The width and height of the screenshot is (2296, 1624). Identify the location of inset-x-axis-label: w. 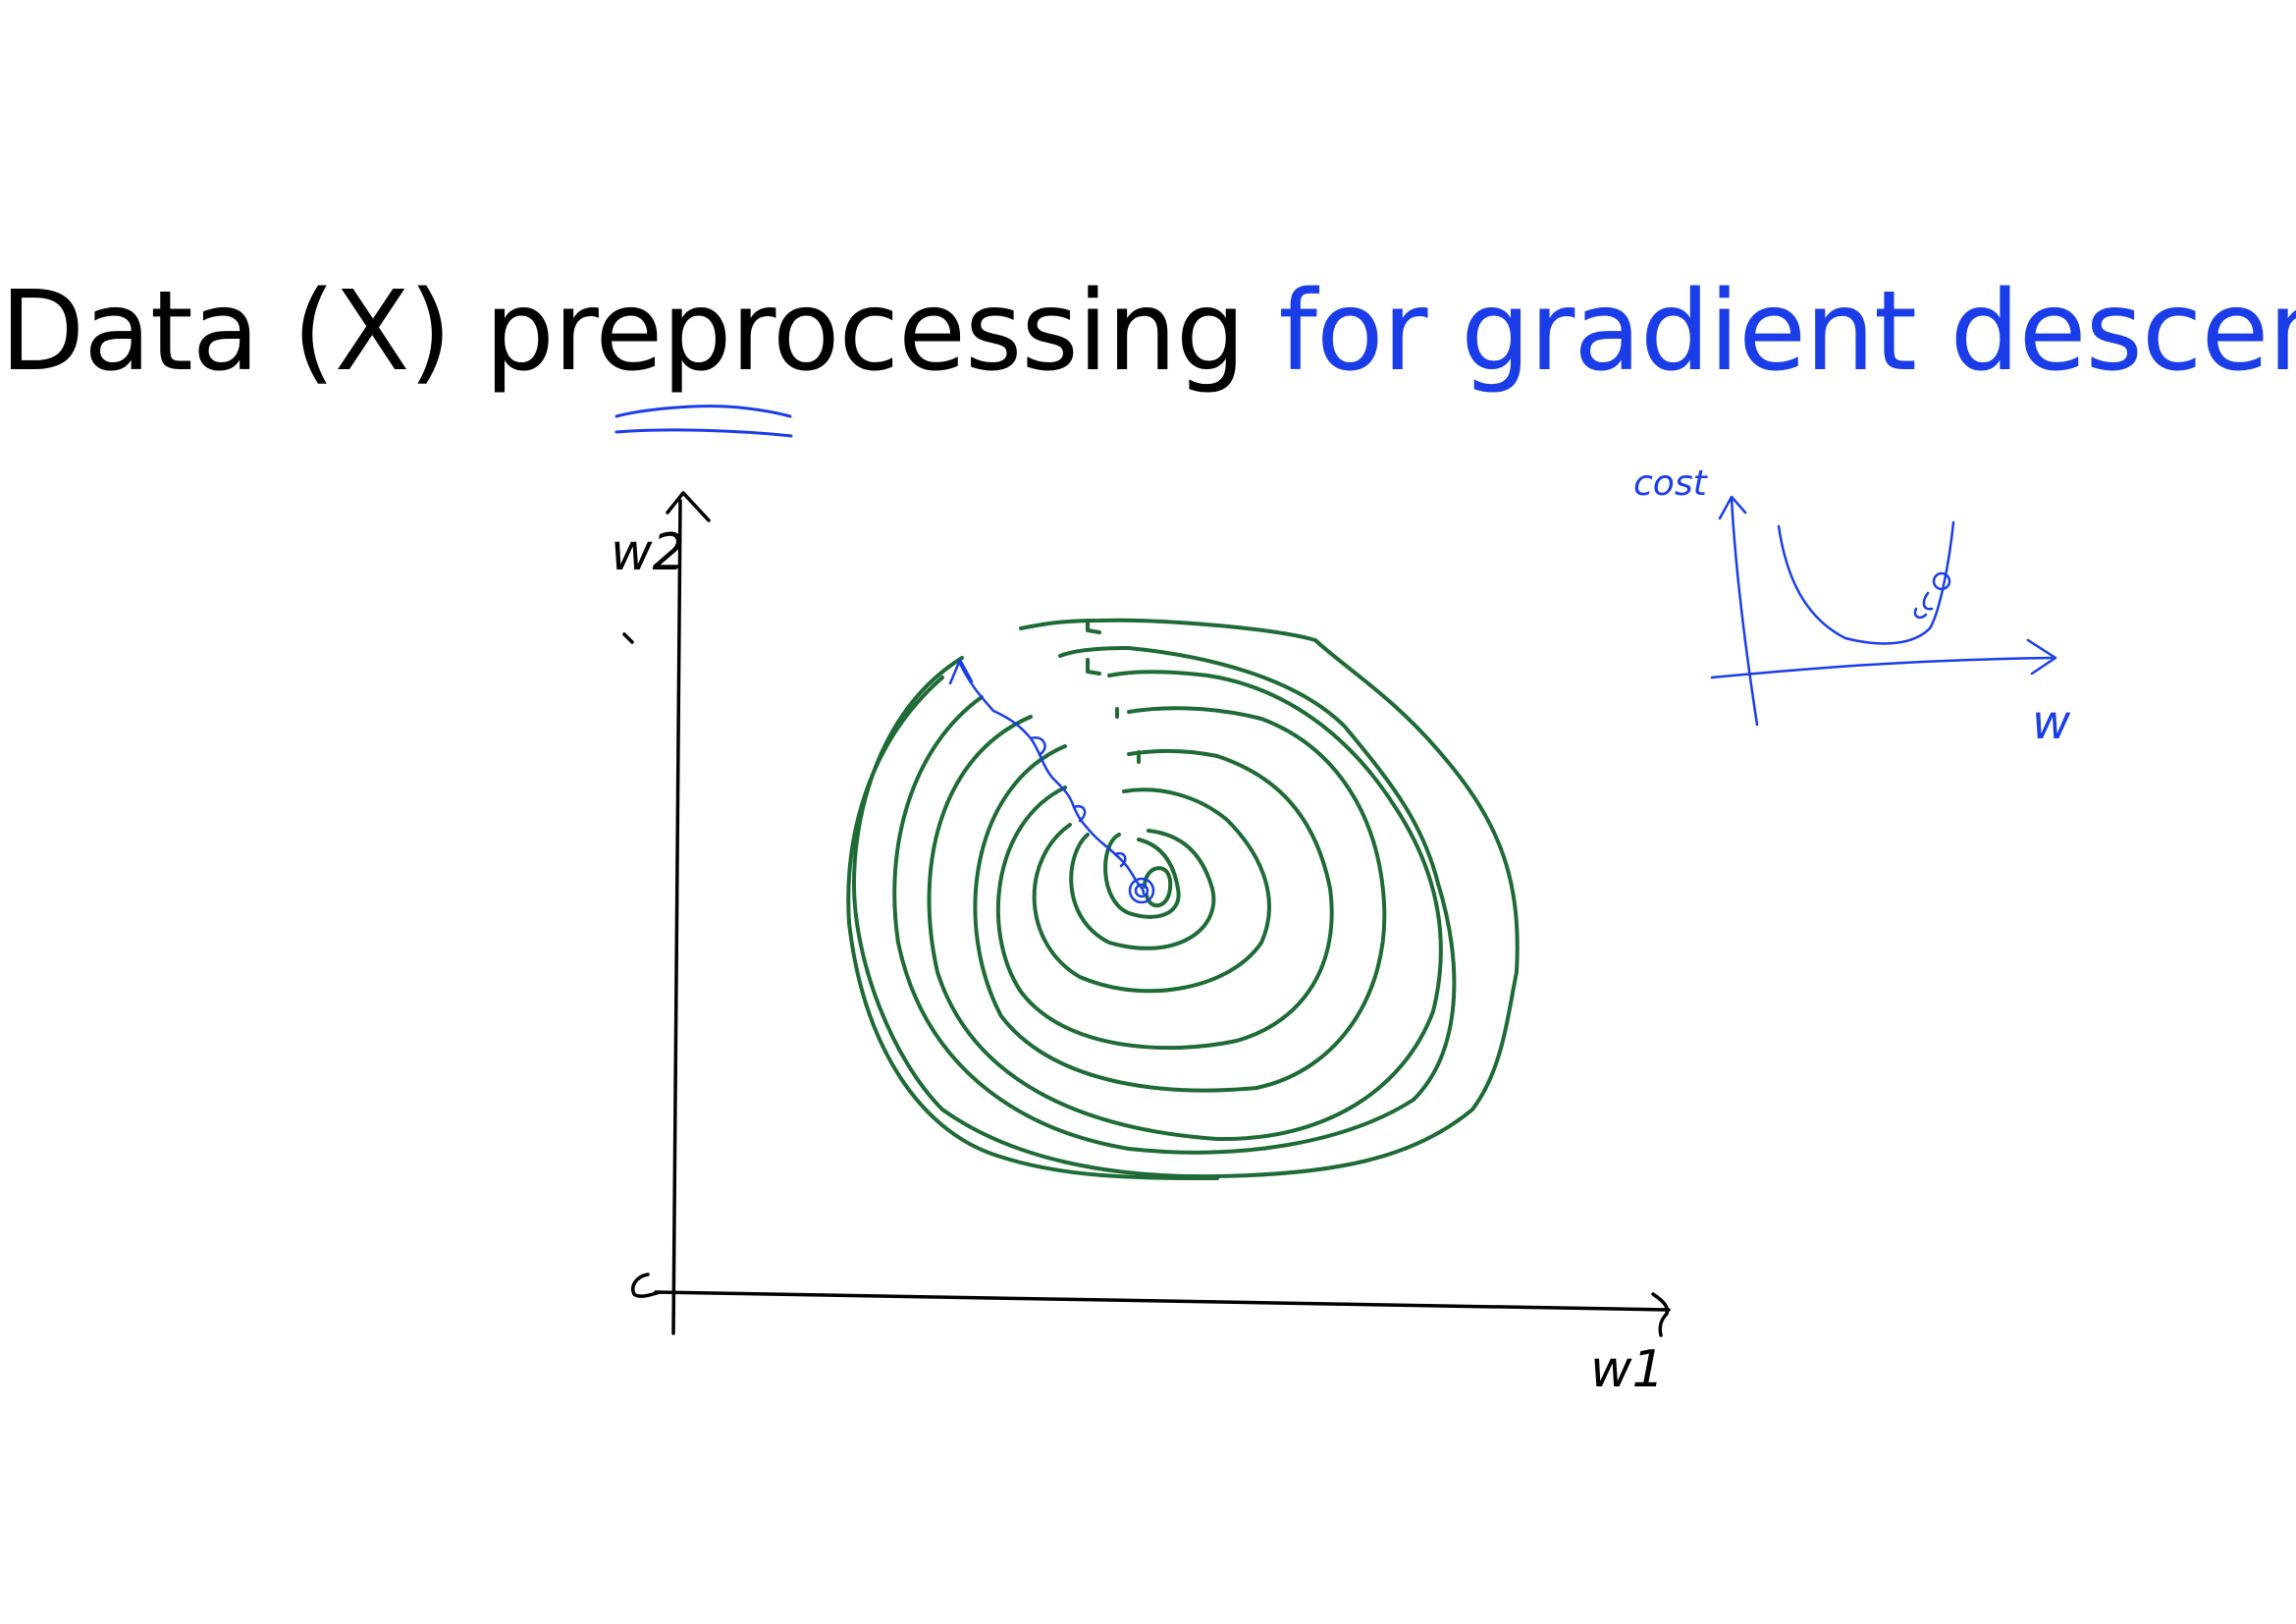
(2051, 722).